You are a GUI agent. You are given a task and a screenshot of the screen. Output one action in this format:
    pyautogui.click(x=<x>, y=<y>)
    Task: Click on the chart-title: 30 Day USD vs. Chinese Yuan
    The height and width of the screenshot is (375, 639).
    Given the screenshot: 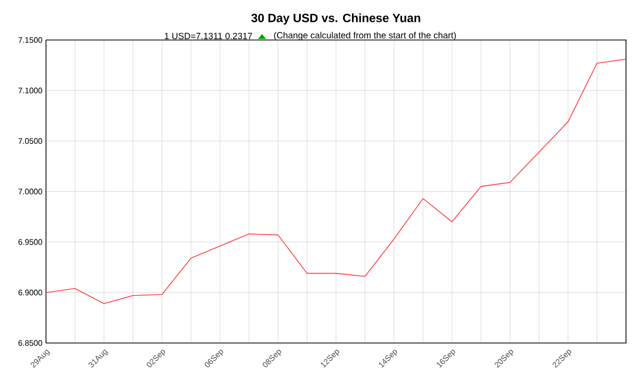 What is the action you would take?
    pyautogui.click(x=335, y=19)
    